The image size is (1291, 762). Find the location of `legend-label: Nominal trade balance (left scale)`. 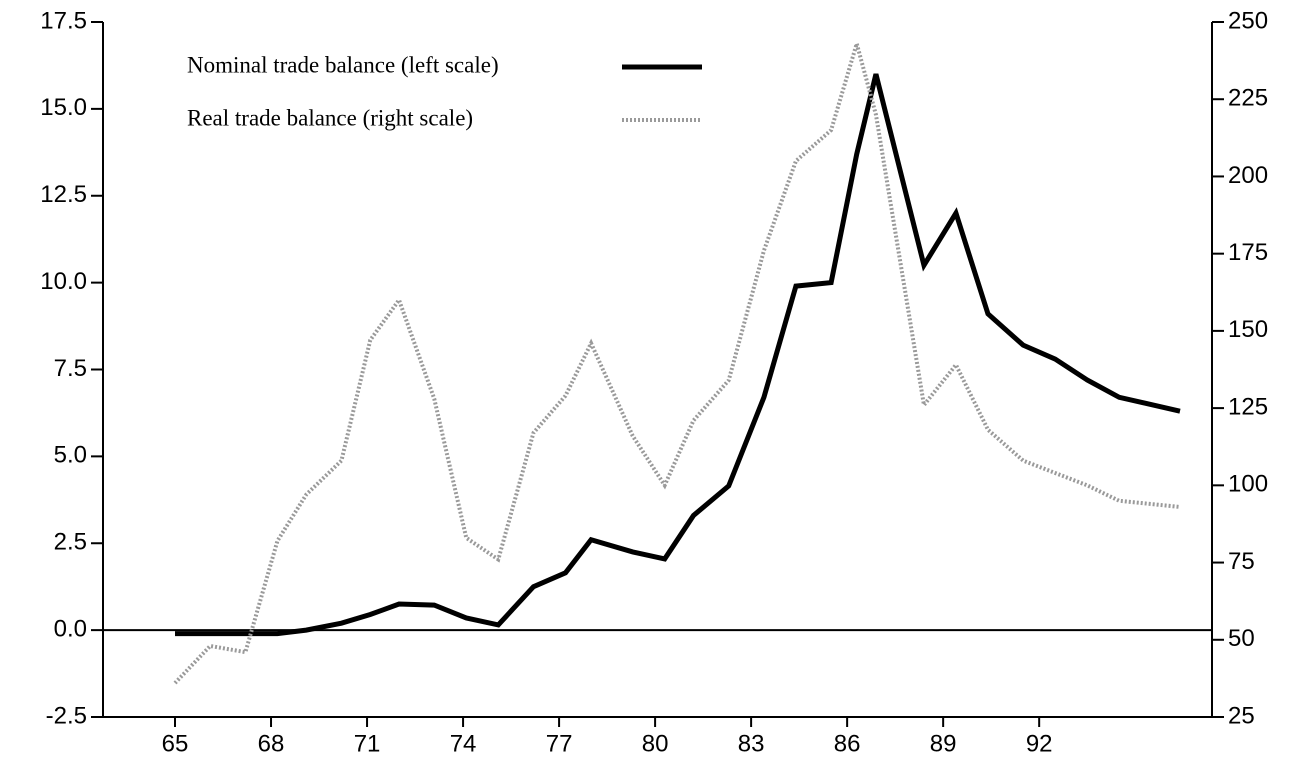

legend-label: Nominal trade balance (left scale) is located at coordinates (343, 64).